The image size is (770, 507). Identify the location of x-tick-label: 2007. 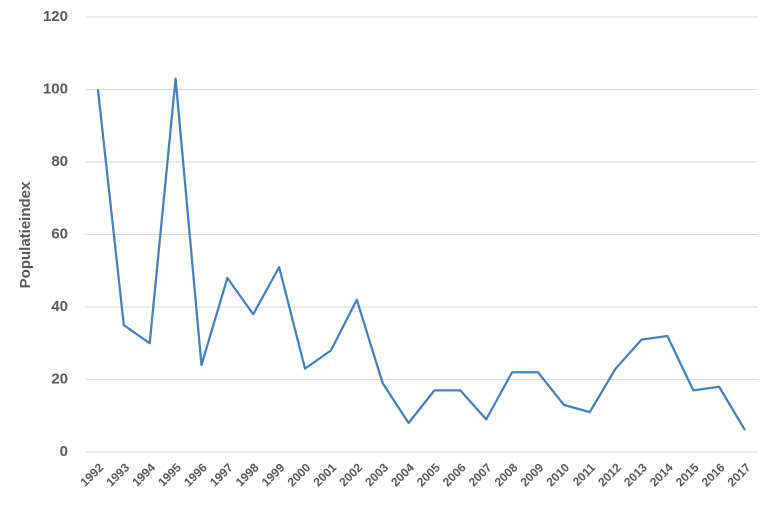
(480, 474).